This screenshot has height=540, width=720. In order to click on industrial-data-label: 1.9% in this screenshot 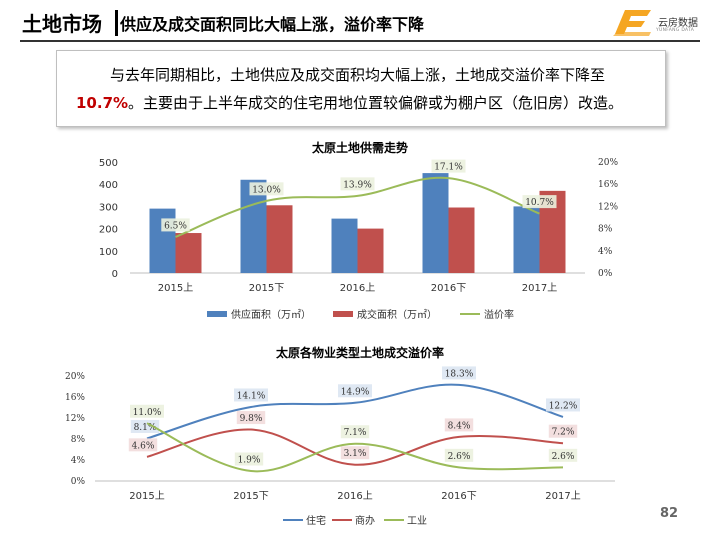, I will do `click(249, 461)`.